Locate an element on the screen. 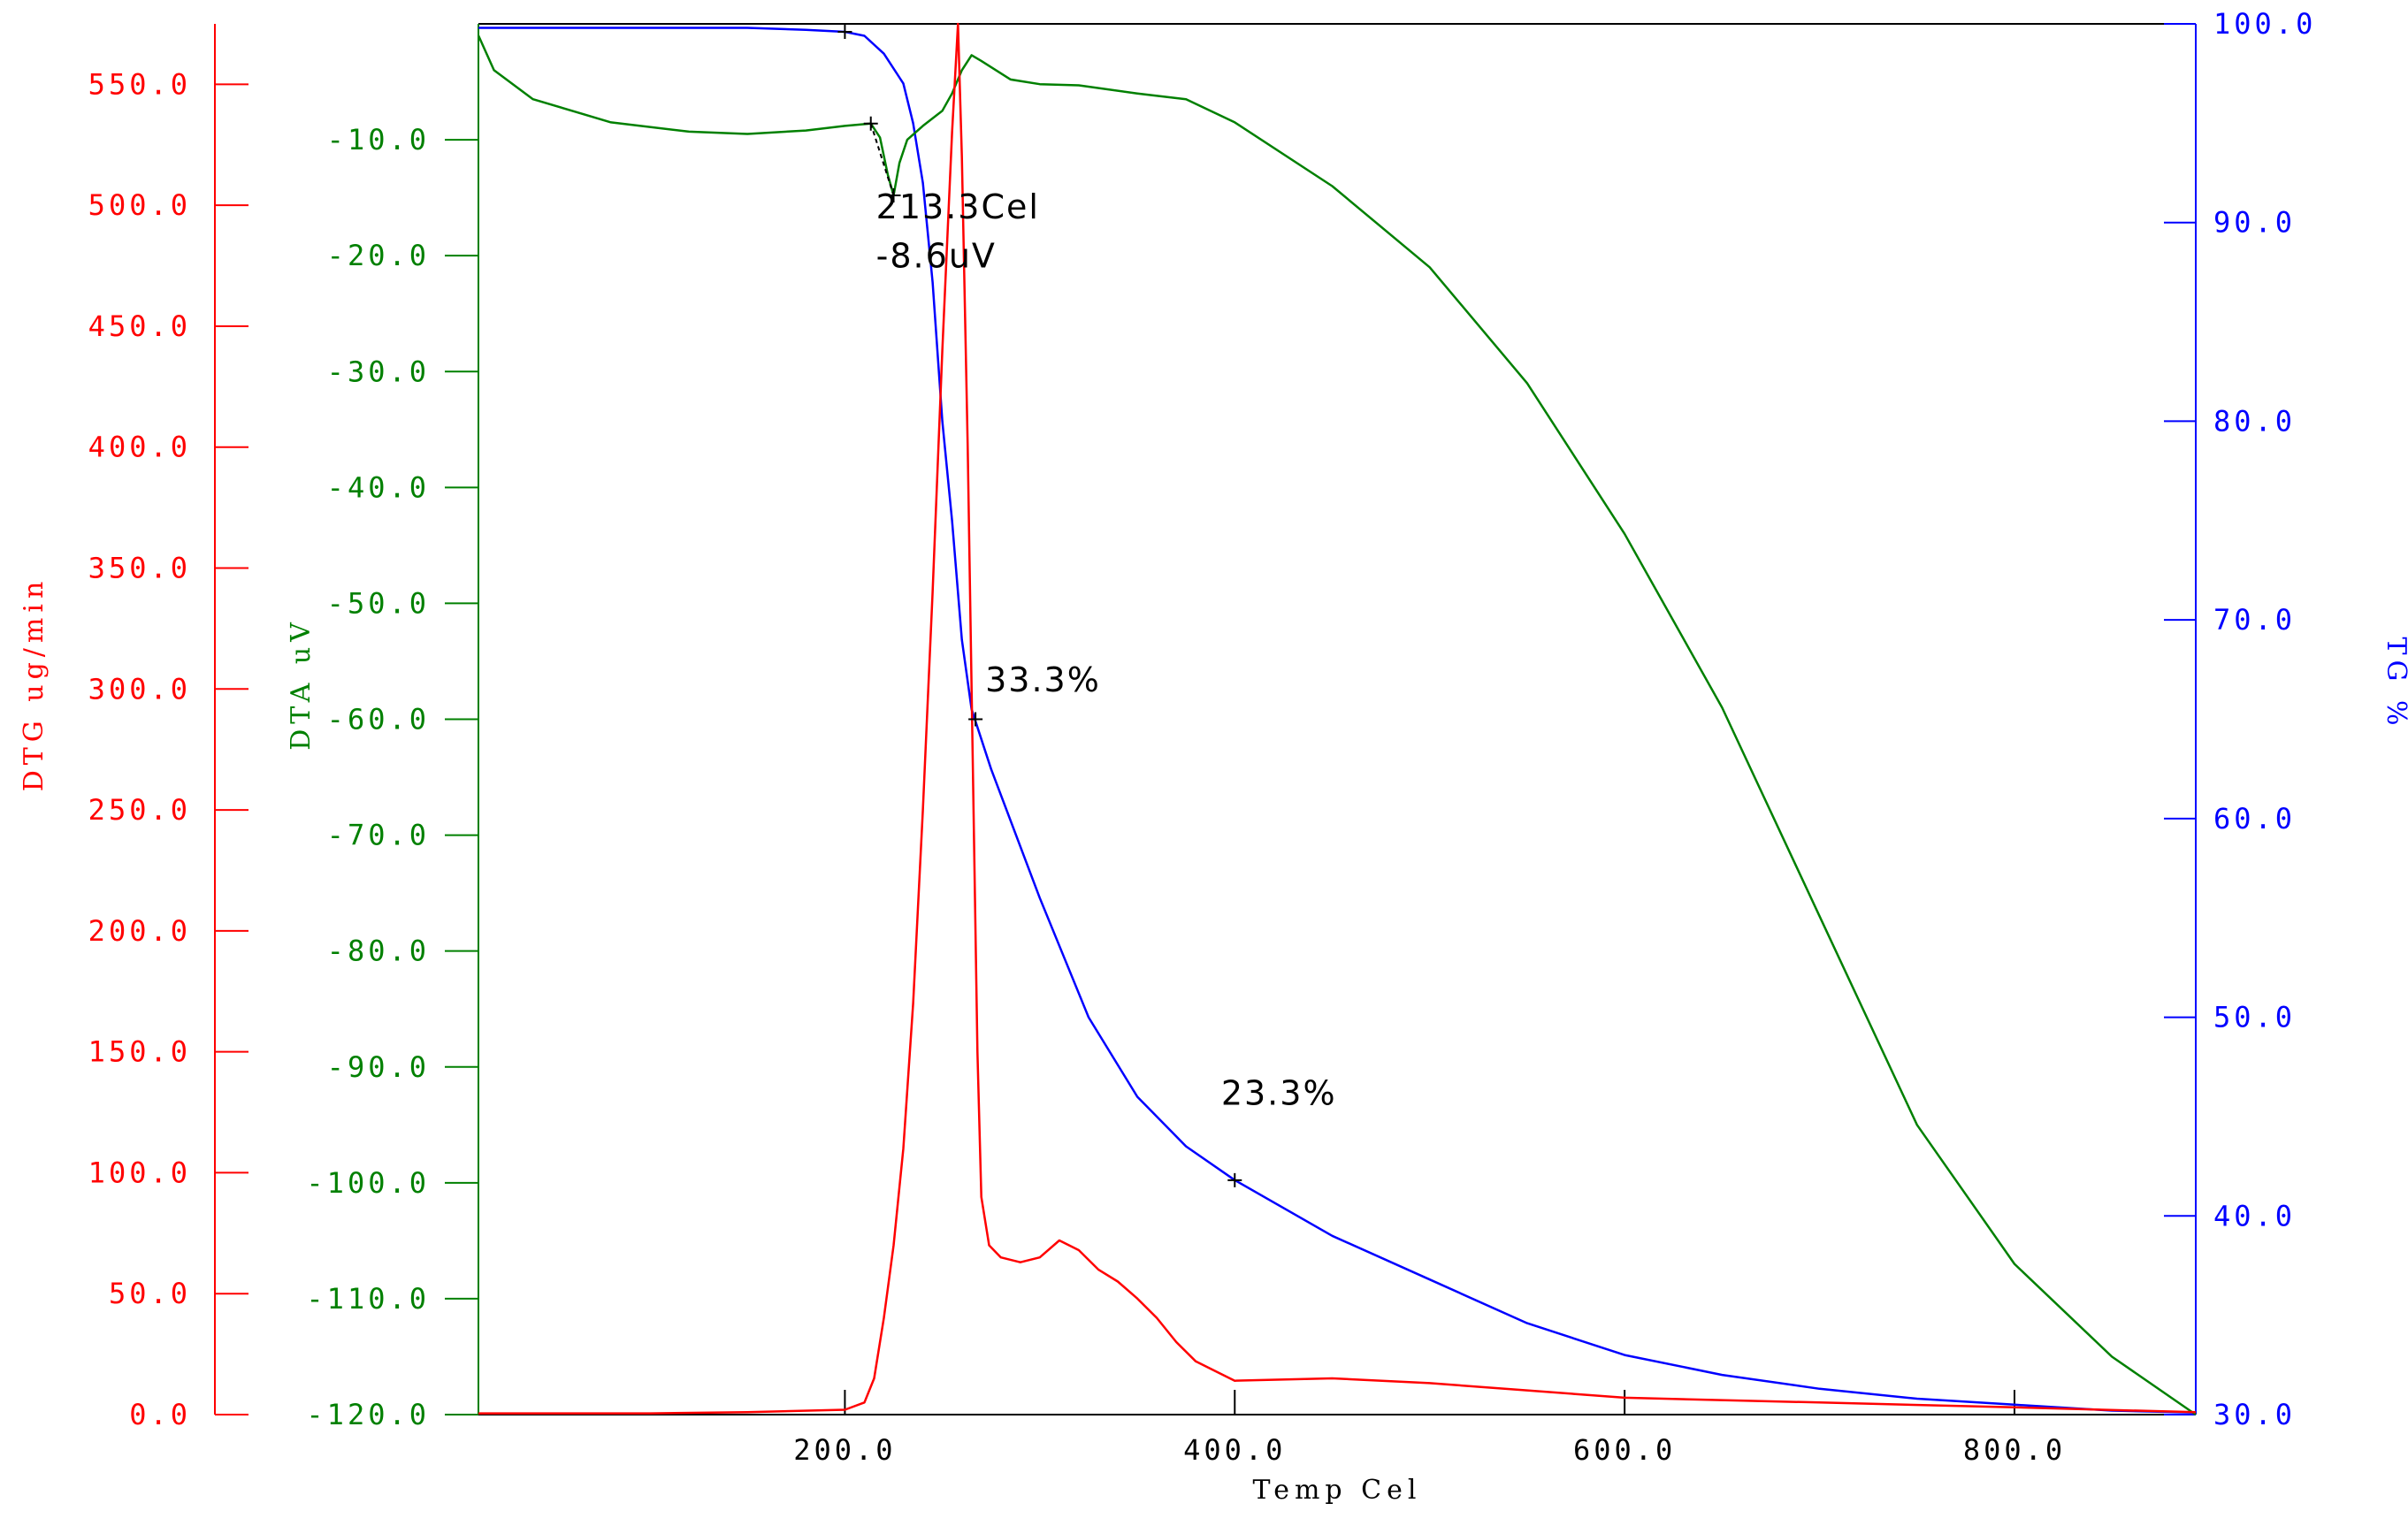  dtg-tick-label: 500.0 is located at coordinates (139, 205).